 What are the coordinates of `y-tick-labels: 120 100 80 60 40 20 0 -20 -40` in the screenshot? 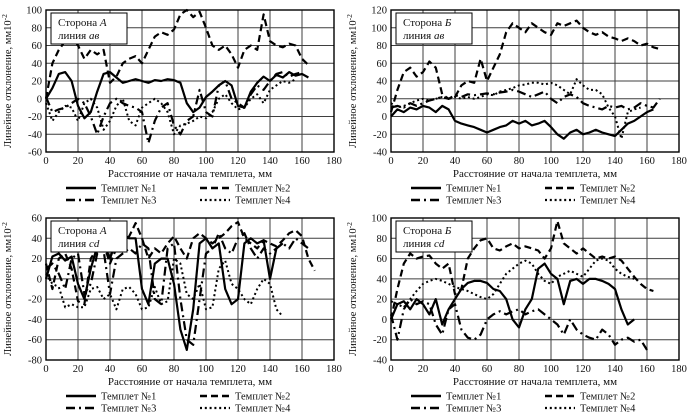 It's located at (379, 82).